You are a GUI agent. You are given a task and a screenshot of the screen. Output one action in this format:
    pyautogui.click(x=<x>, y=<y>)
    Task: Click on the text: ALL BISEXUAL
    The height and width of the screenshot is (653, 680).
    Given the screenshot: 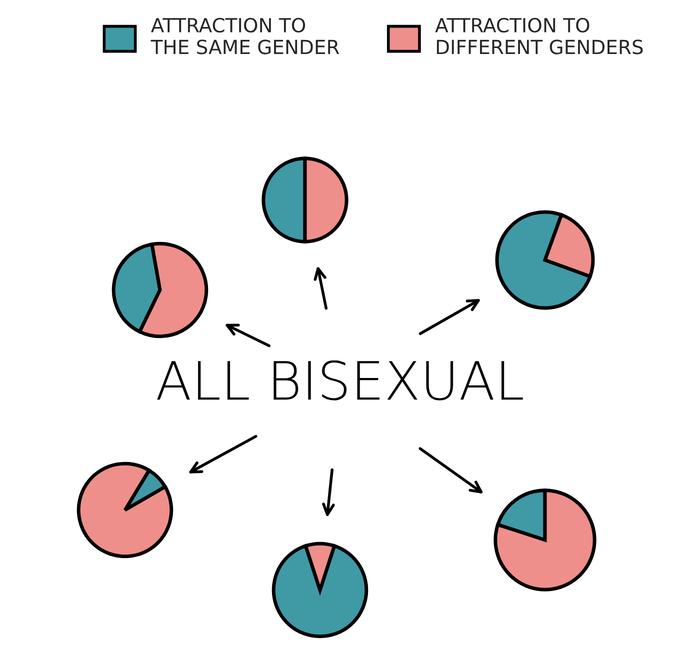 What is the action you would take?
    pyautogui.click(x=340, y=380)
    